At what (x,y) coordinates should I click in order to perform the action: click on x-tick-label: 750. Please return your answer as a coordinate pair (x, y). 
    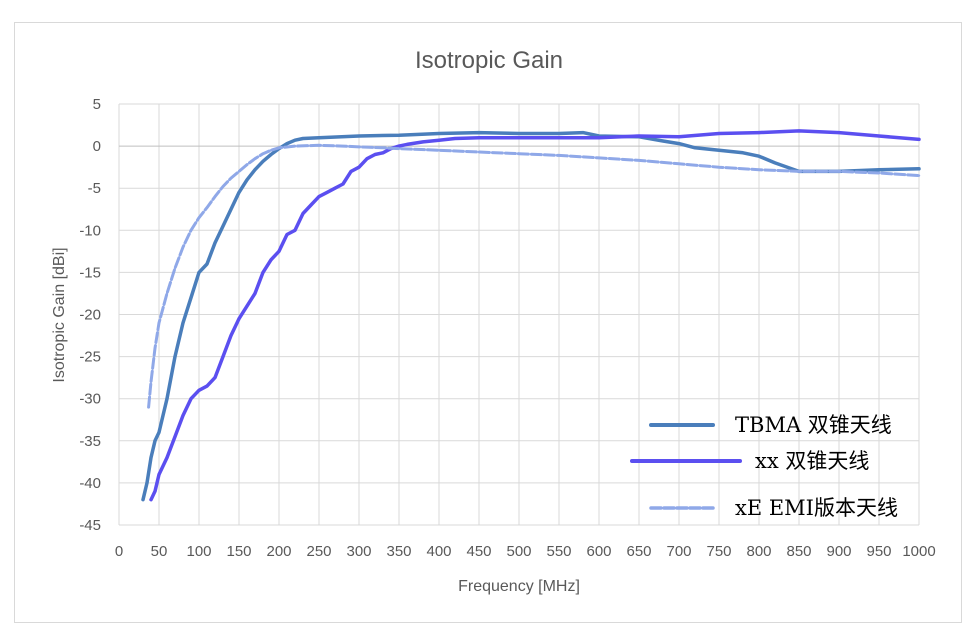
    Looking at the image, I should click on (718, 551).